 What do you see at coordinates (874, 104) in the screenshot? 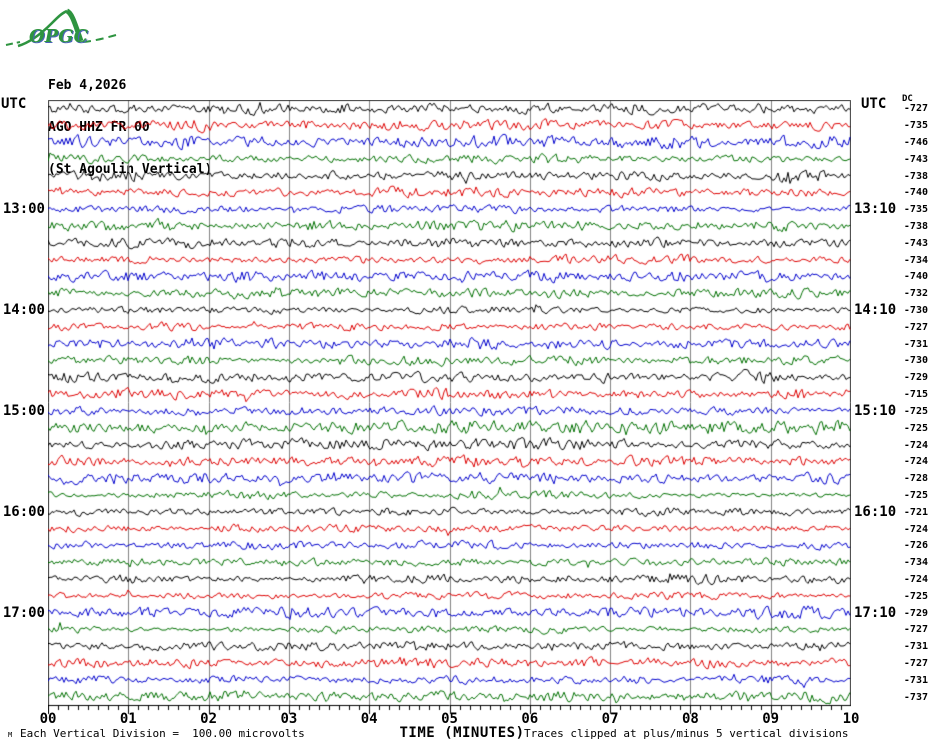
I see `utc-right-header: UTC` at bounding box center [874, 104].